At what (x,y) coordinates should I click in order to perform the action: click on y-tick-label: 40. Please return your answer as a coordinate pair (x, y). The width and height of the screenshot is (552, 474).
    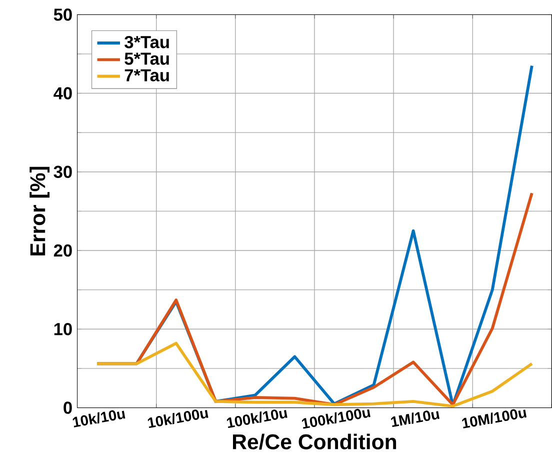
    Looking at the image, I should click on (63, 93).